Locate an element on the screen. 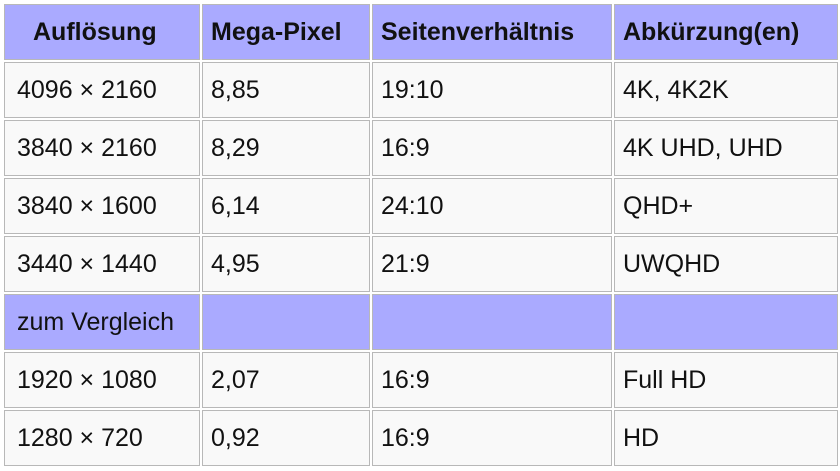 The height and width of the screenshot is (471, 840). table-row: 1920 × 1080 2,07 16:9 Full HD is located at coordinates (421, 380).